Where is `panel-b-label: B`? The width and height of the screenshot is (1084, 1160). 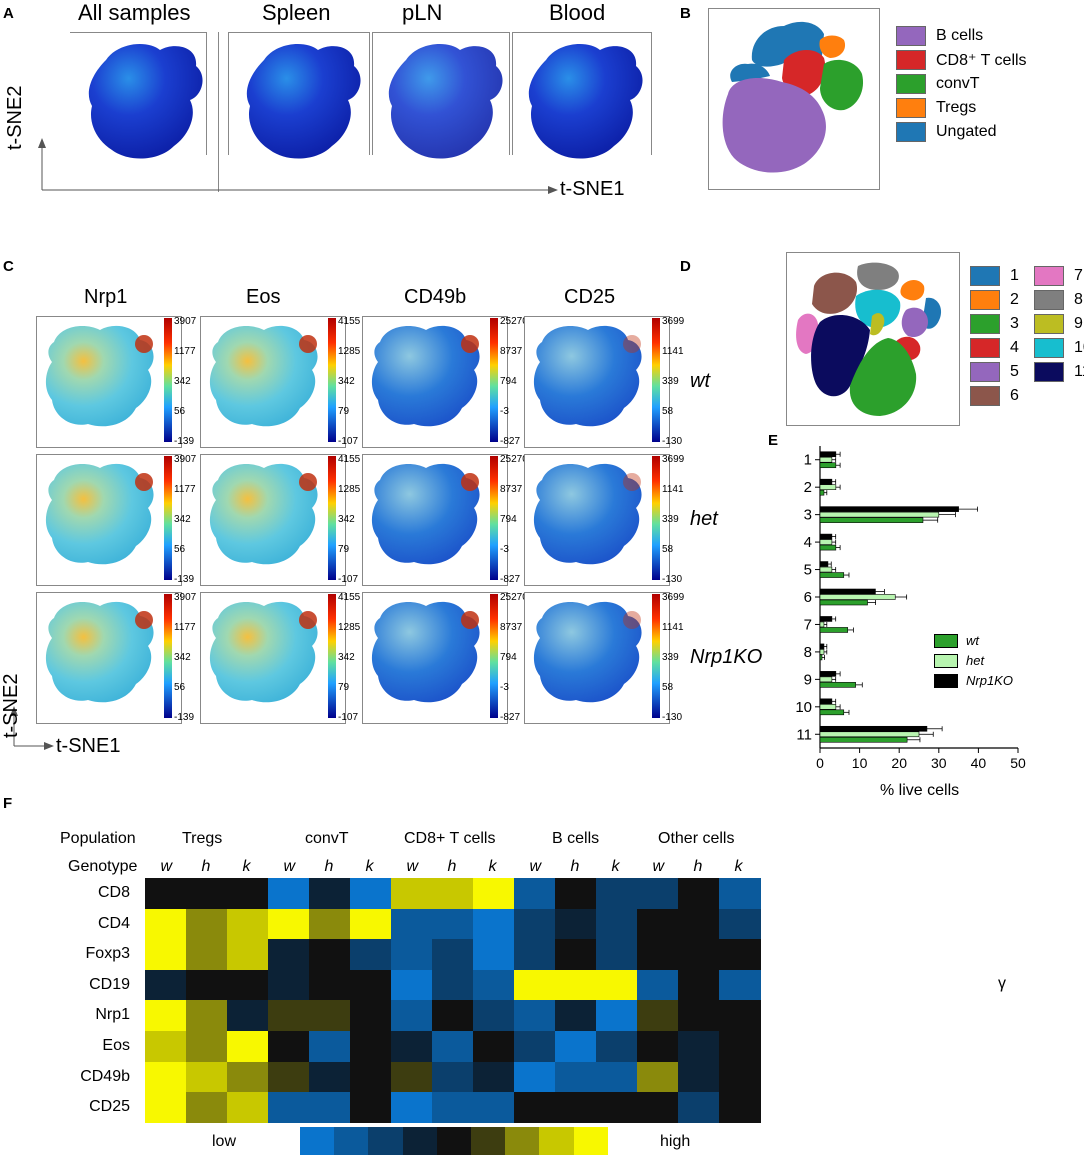 panel-b-label: B is located at coordinates (685, 13).